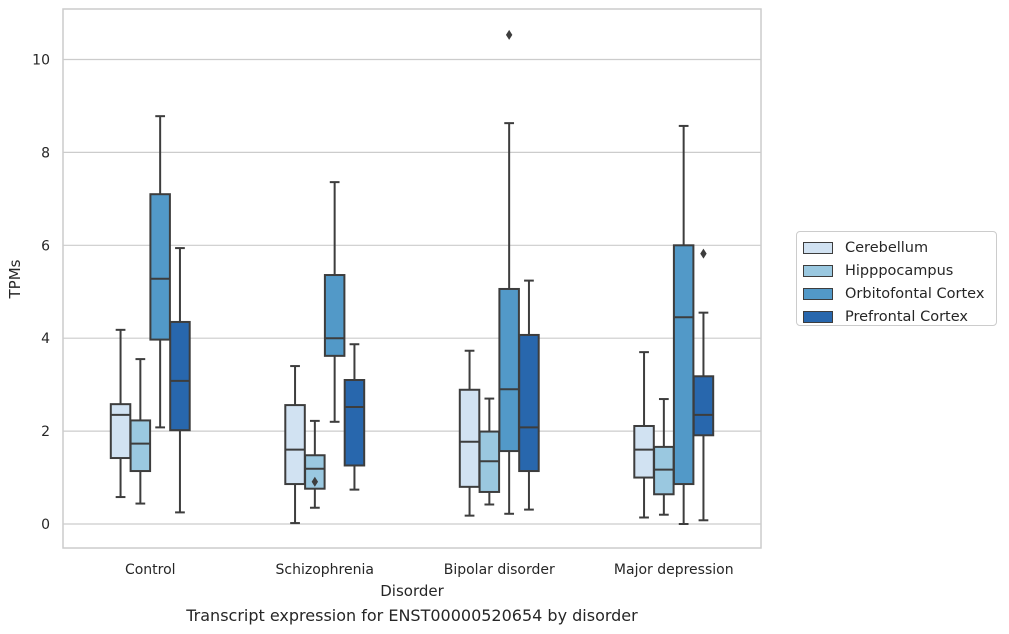  I want to click on legend-item: Prefrontal Cortex, so click(899, 316).